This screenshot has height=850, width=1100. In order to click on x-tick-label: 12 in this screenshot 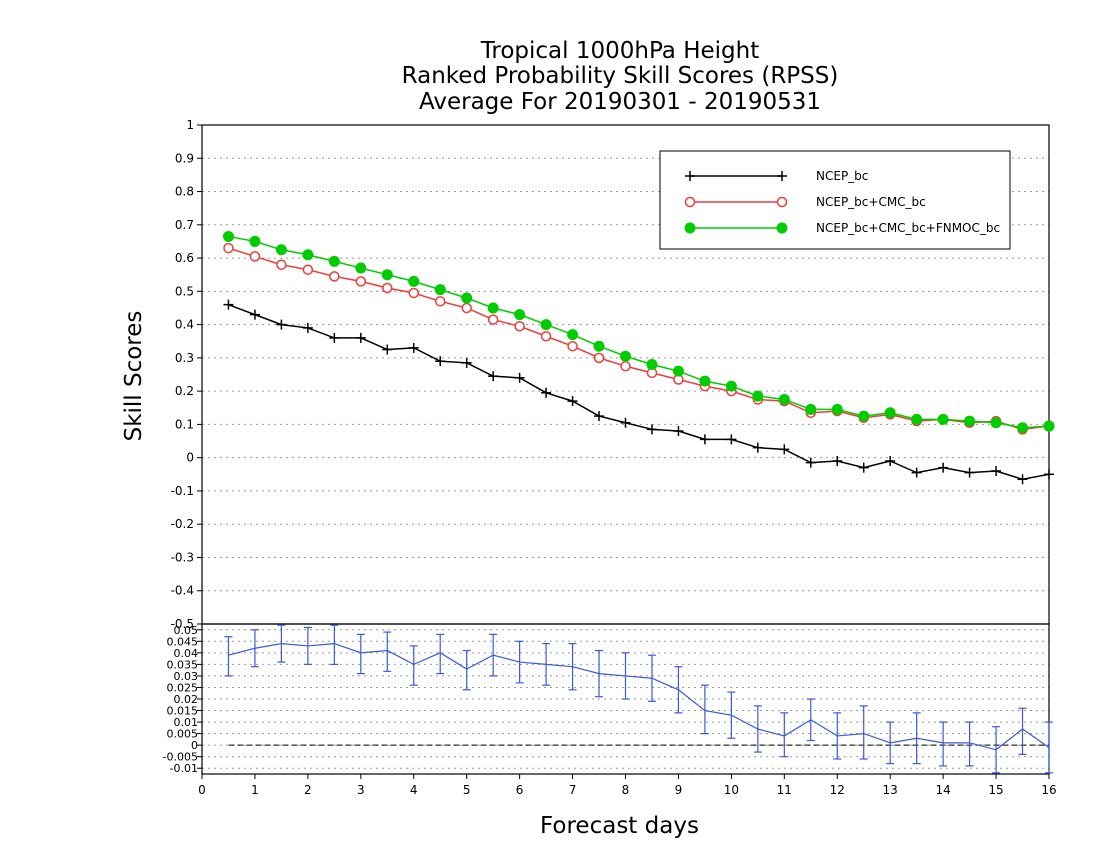, I will do `click(837, 790)`.